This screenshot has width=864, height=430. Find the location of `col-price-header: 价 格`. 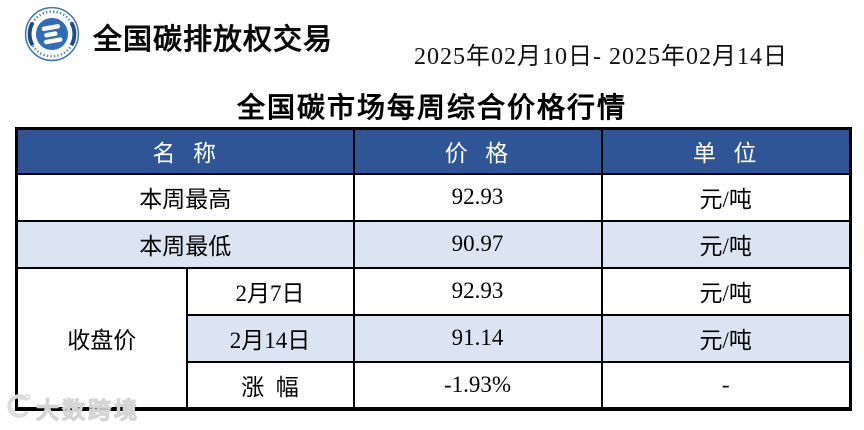

col-price-header: 价 格 is located at coordinates (477, 151).